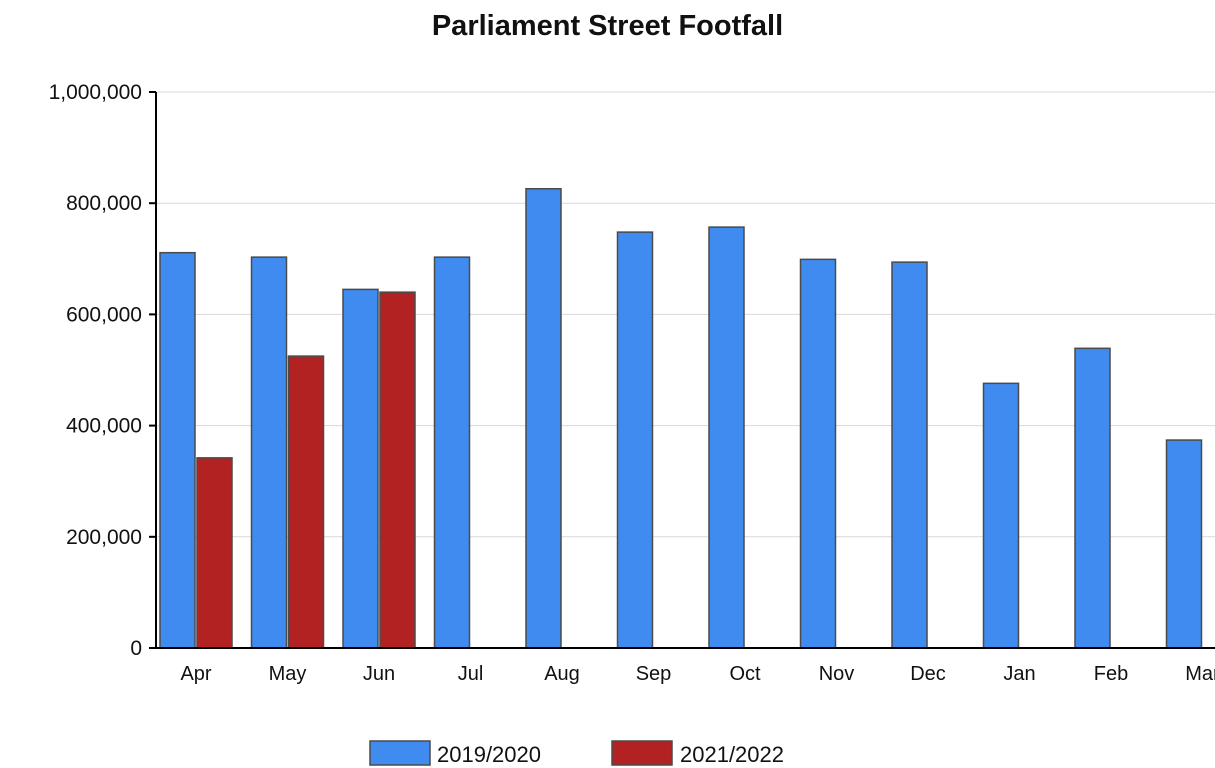 Image resolution: width=1215 pixels, height=768 pixels. Describe the element at coordinates (195, 674) in the screenshot. I see `x-tick-label: Apr` at that location.